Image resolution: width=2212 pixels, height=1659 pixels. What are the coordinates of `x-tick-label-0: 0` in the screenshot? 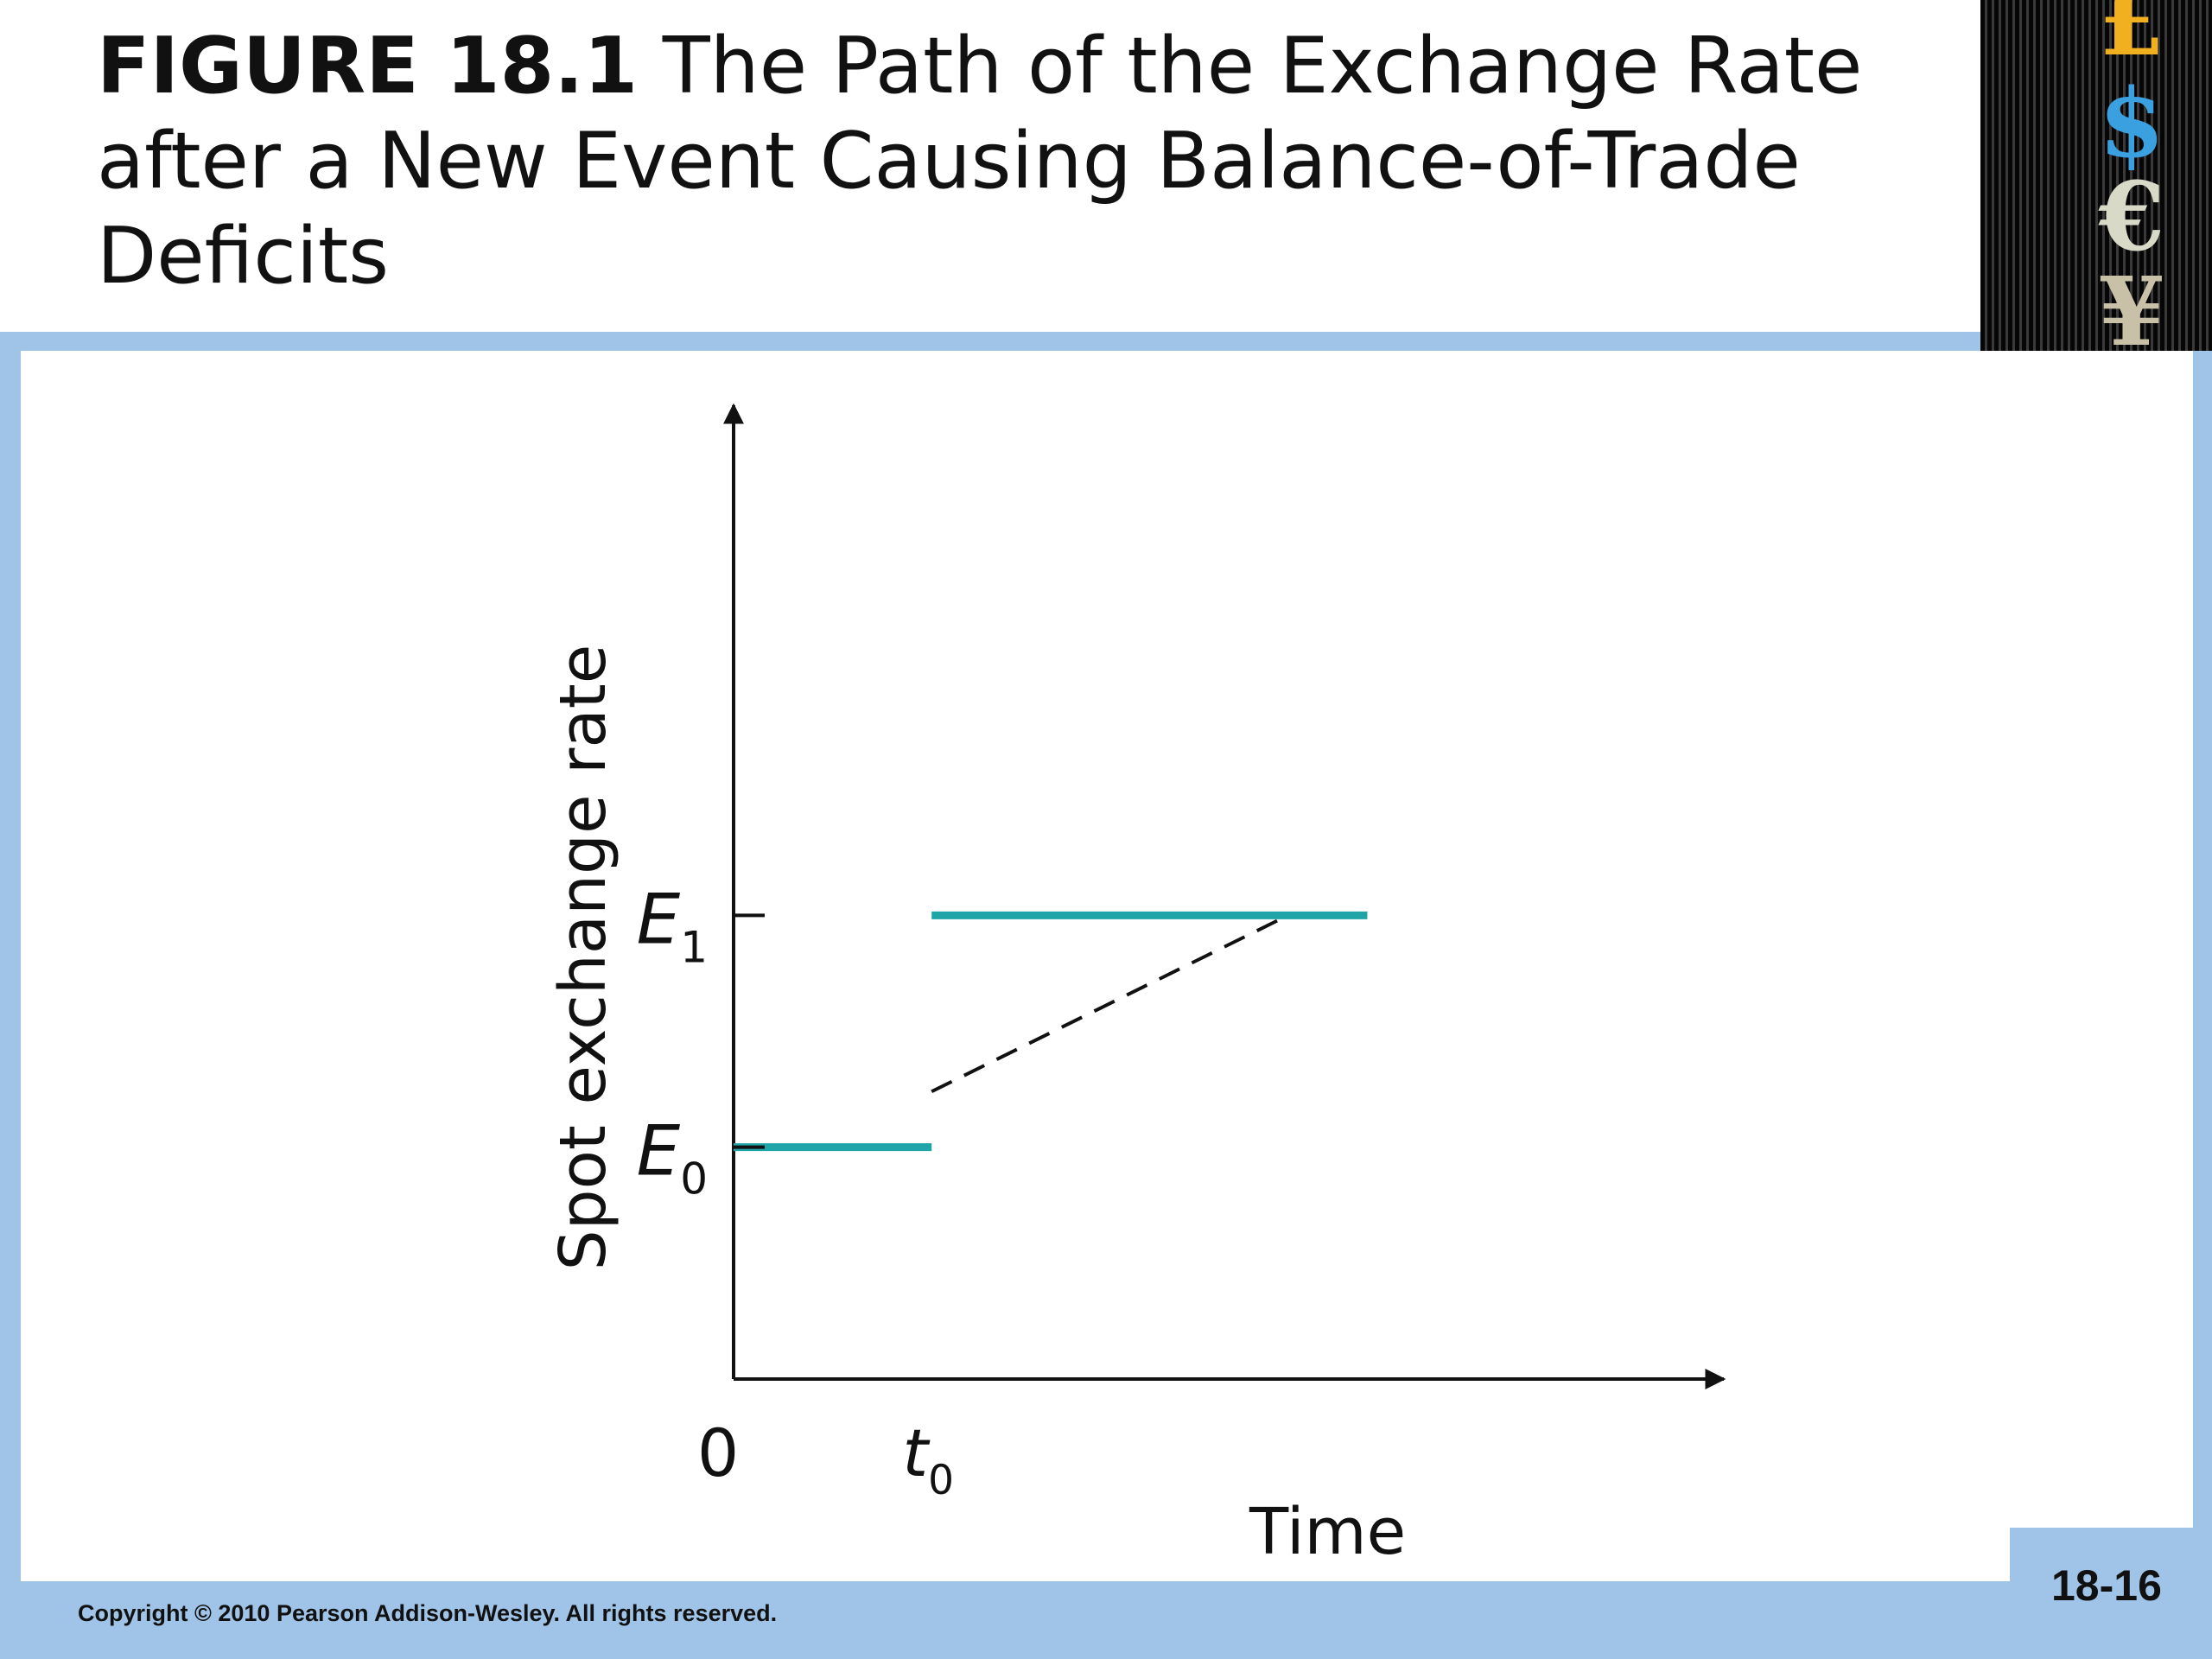 It's located at (718, 1452).